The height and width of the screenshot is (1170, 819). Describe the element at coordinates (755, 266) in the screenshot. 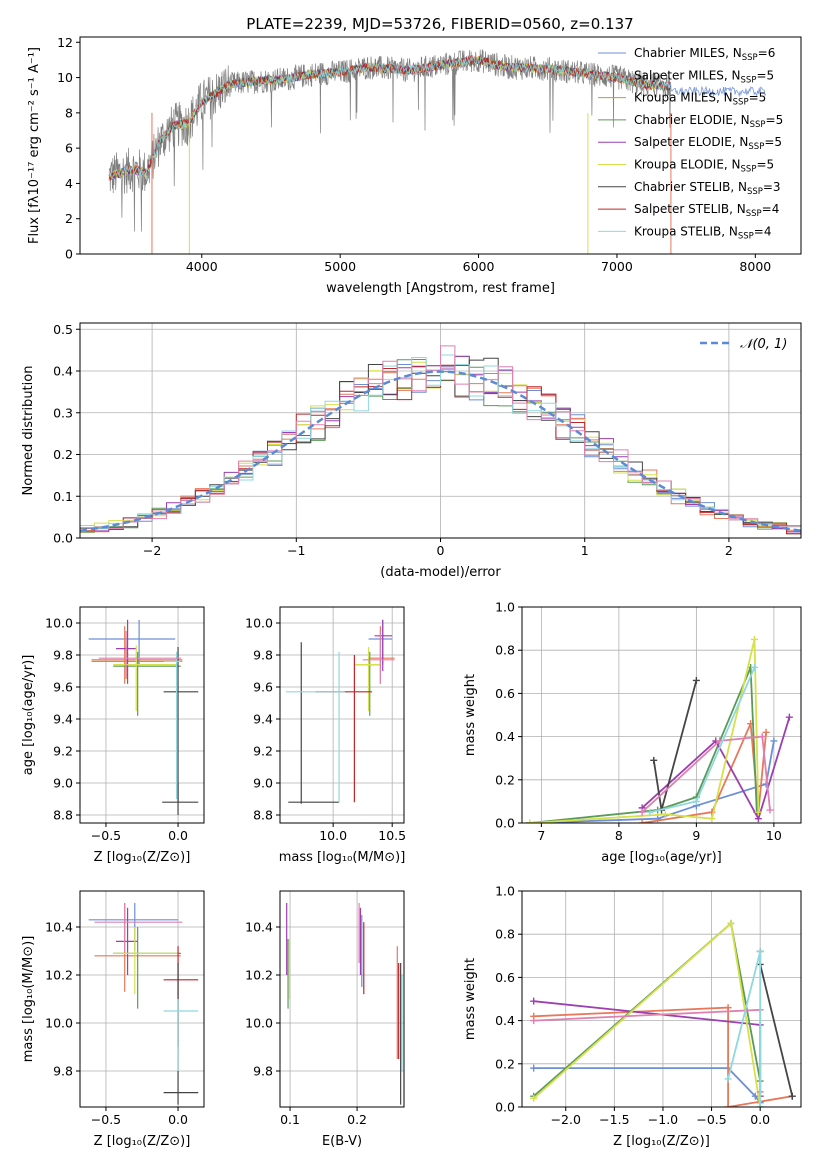

I see `x-tick-label: 8000` at that location.